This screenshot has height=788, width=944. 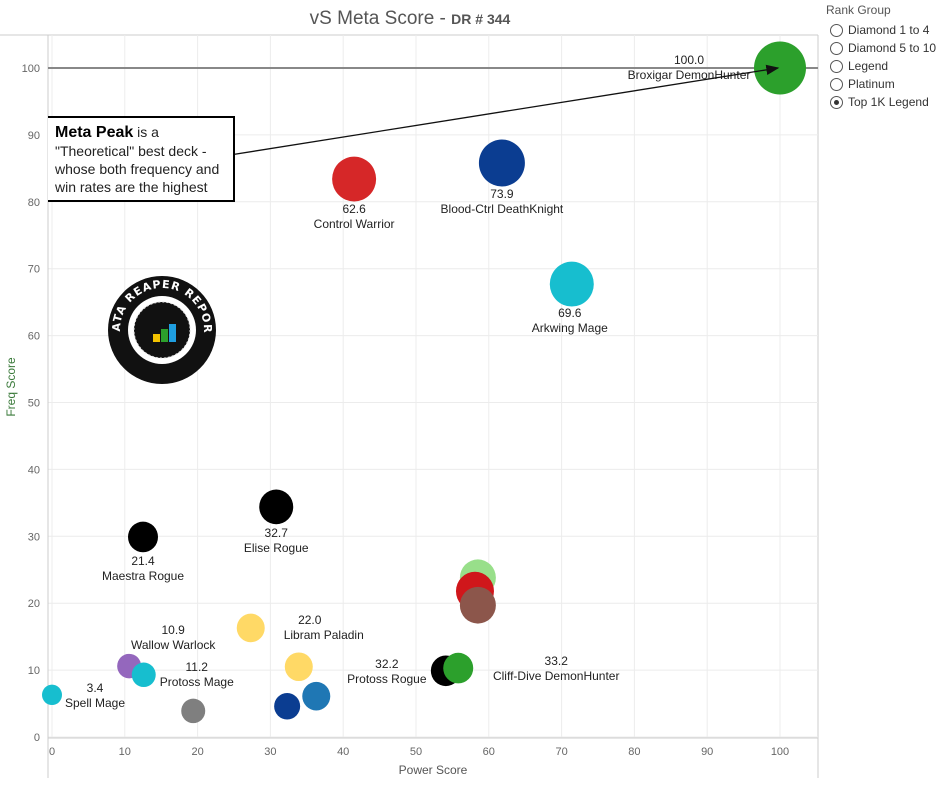 What do you see at coordinates (197, 752) in the screenshot?
I see `x-tick-label: 20` at bounding box center [197, 752].